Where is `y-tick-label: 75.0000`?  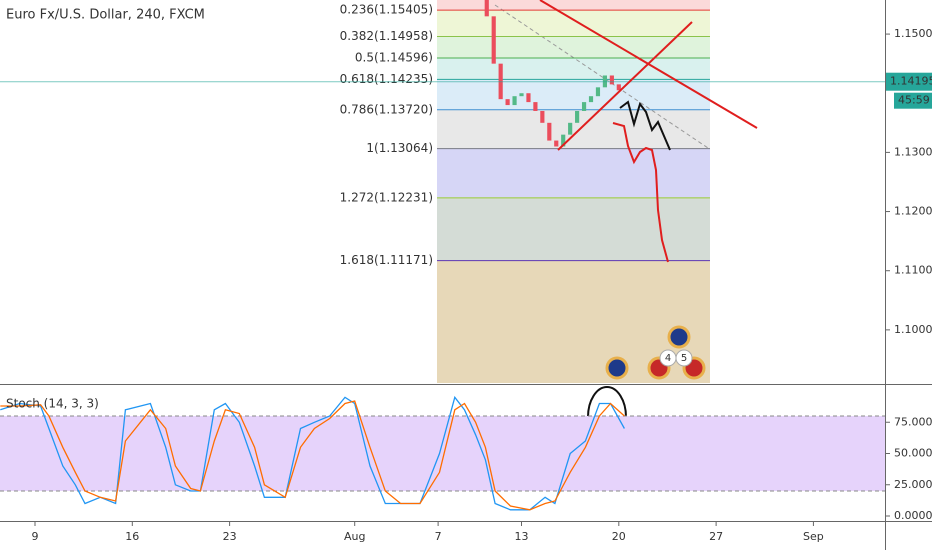
y-tick-label: 75.0000 is located at coordinates (913, 421).